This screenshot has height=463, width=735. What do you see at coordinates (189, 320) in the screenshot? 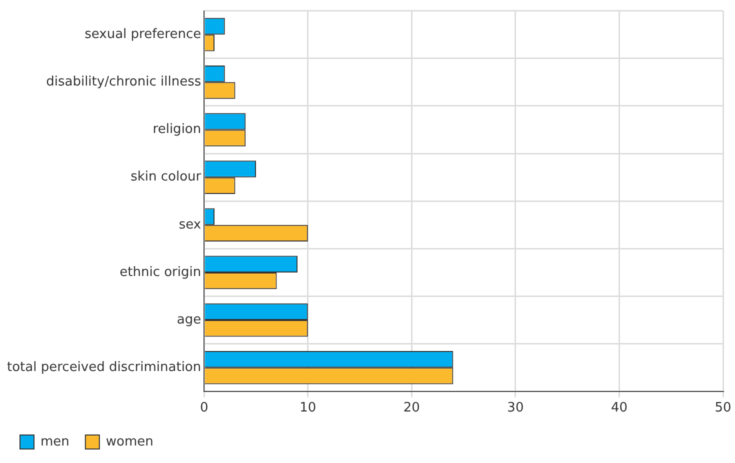
I see `y-tick-label: age` at bounding box center [189, 320].